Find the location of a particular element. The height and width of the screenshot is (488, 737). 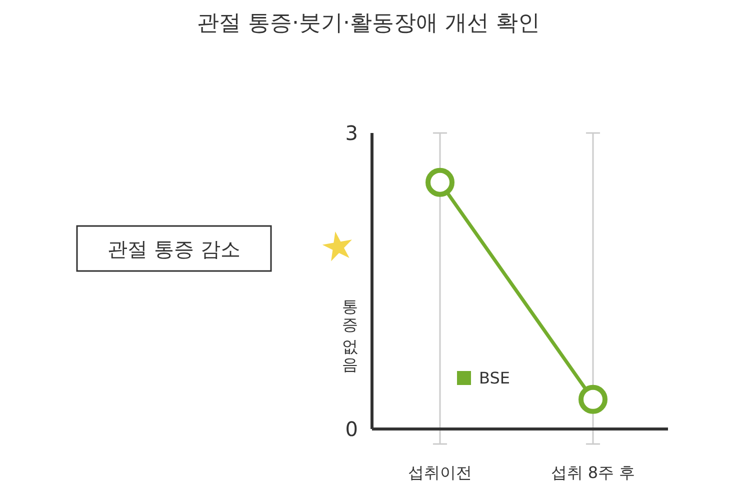

y-tick-label: 3 is located at coordinates (351, 133).